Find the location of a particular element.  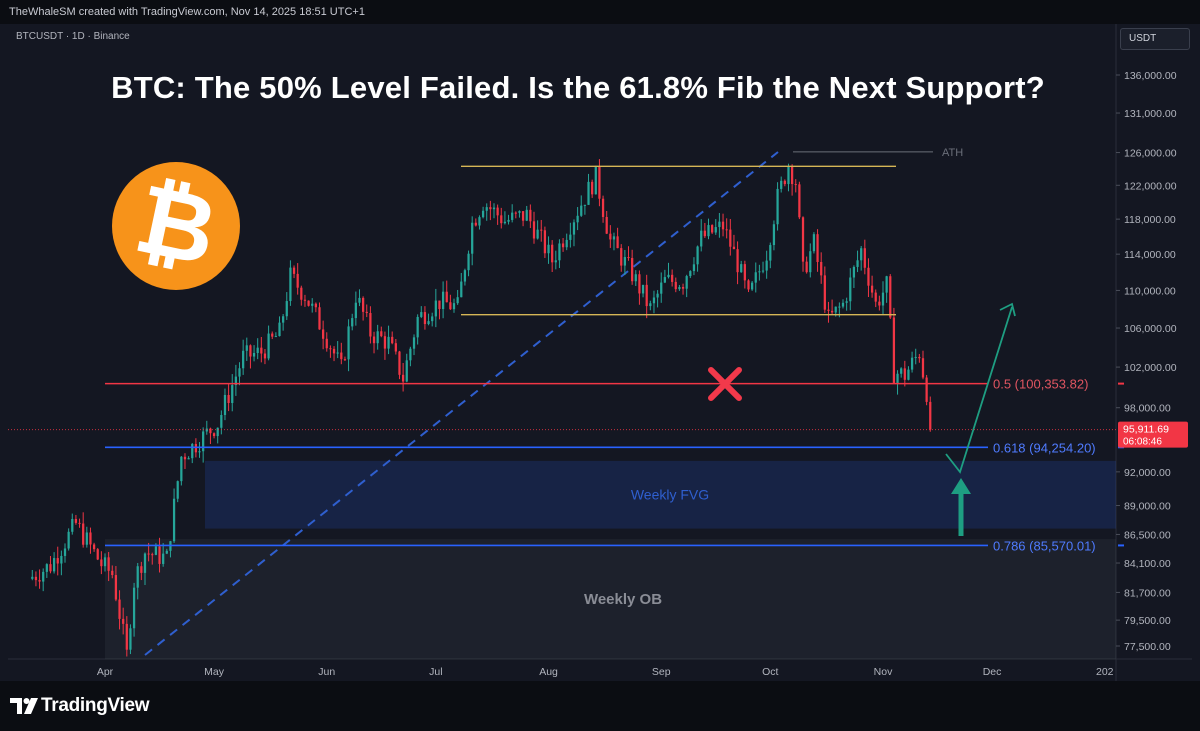

tradingview-brand: TradingView is located at coordinates (95, 705).